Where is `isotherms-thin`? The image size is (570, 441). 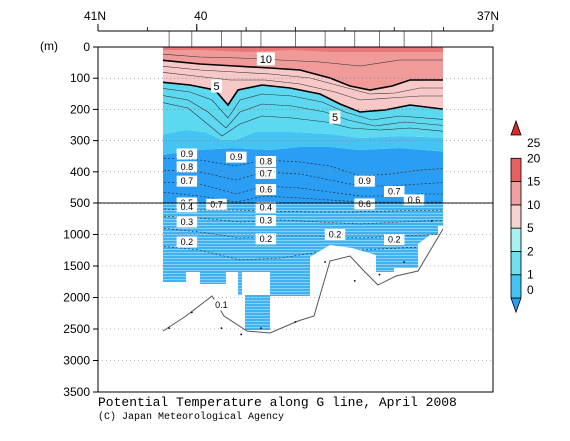
isotherms-thin is located at coordinates (303, 95).